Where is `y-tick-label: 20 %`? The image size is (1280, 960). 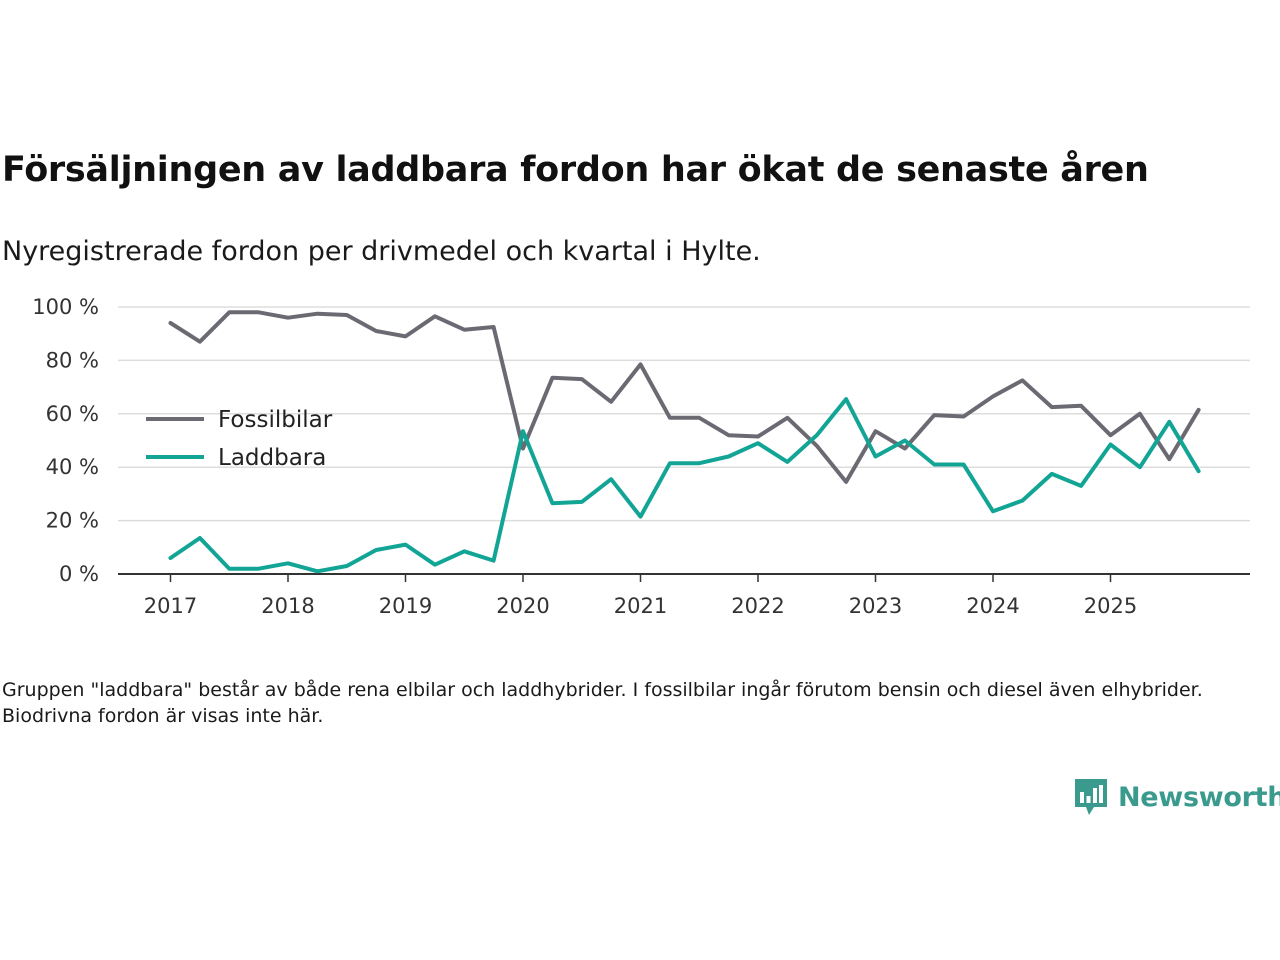
y-tick-label: 20 % is located at coordinates (72, 521).